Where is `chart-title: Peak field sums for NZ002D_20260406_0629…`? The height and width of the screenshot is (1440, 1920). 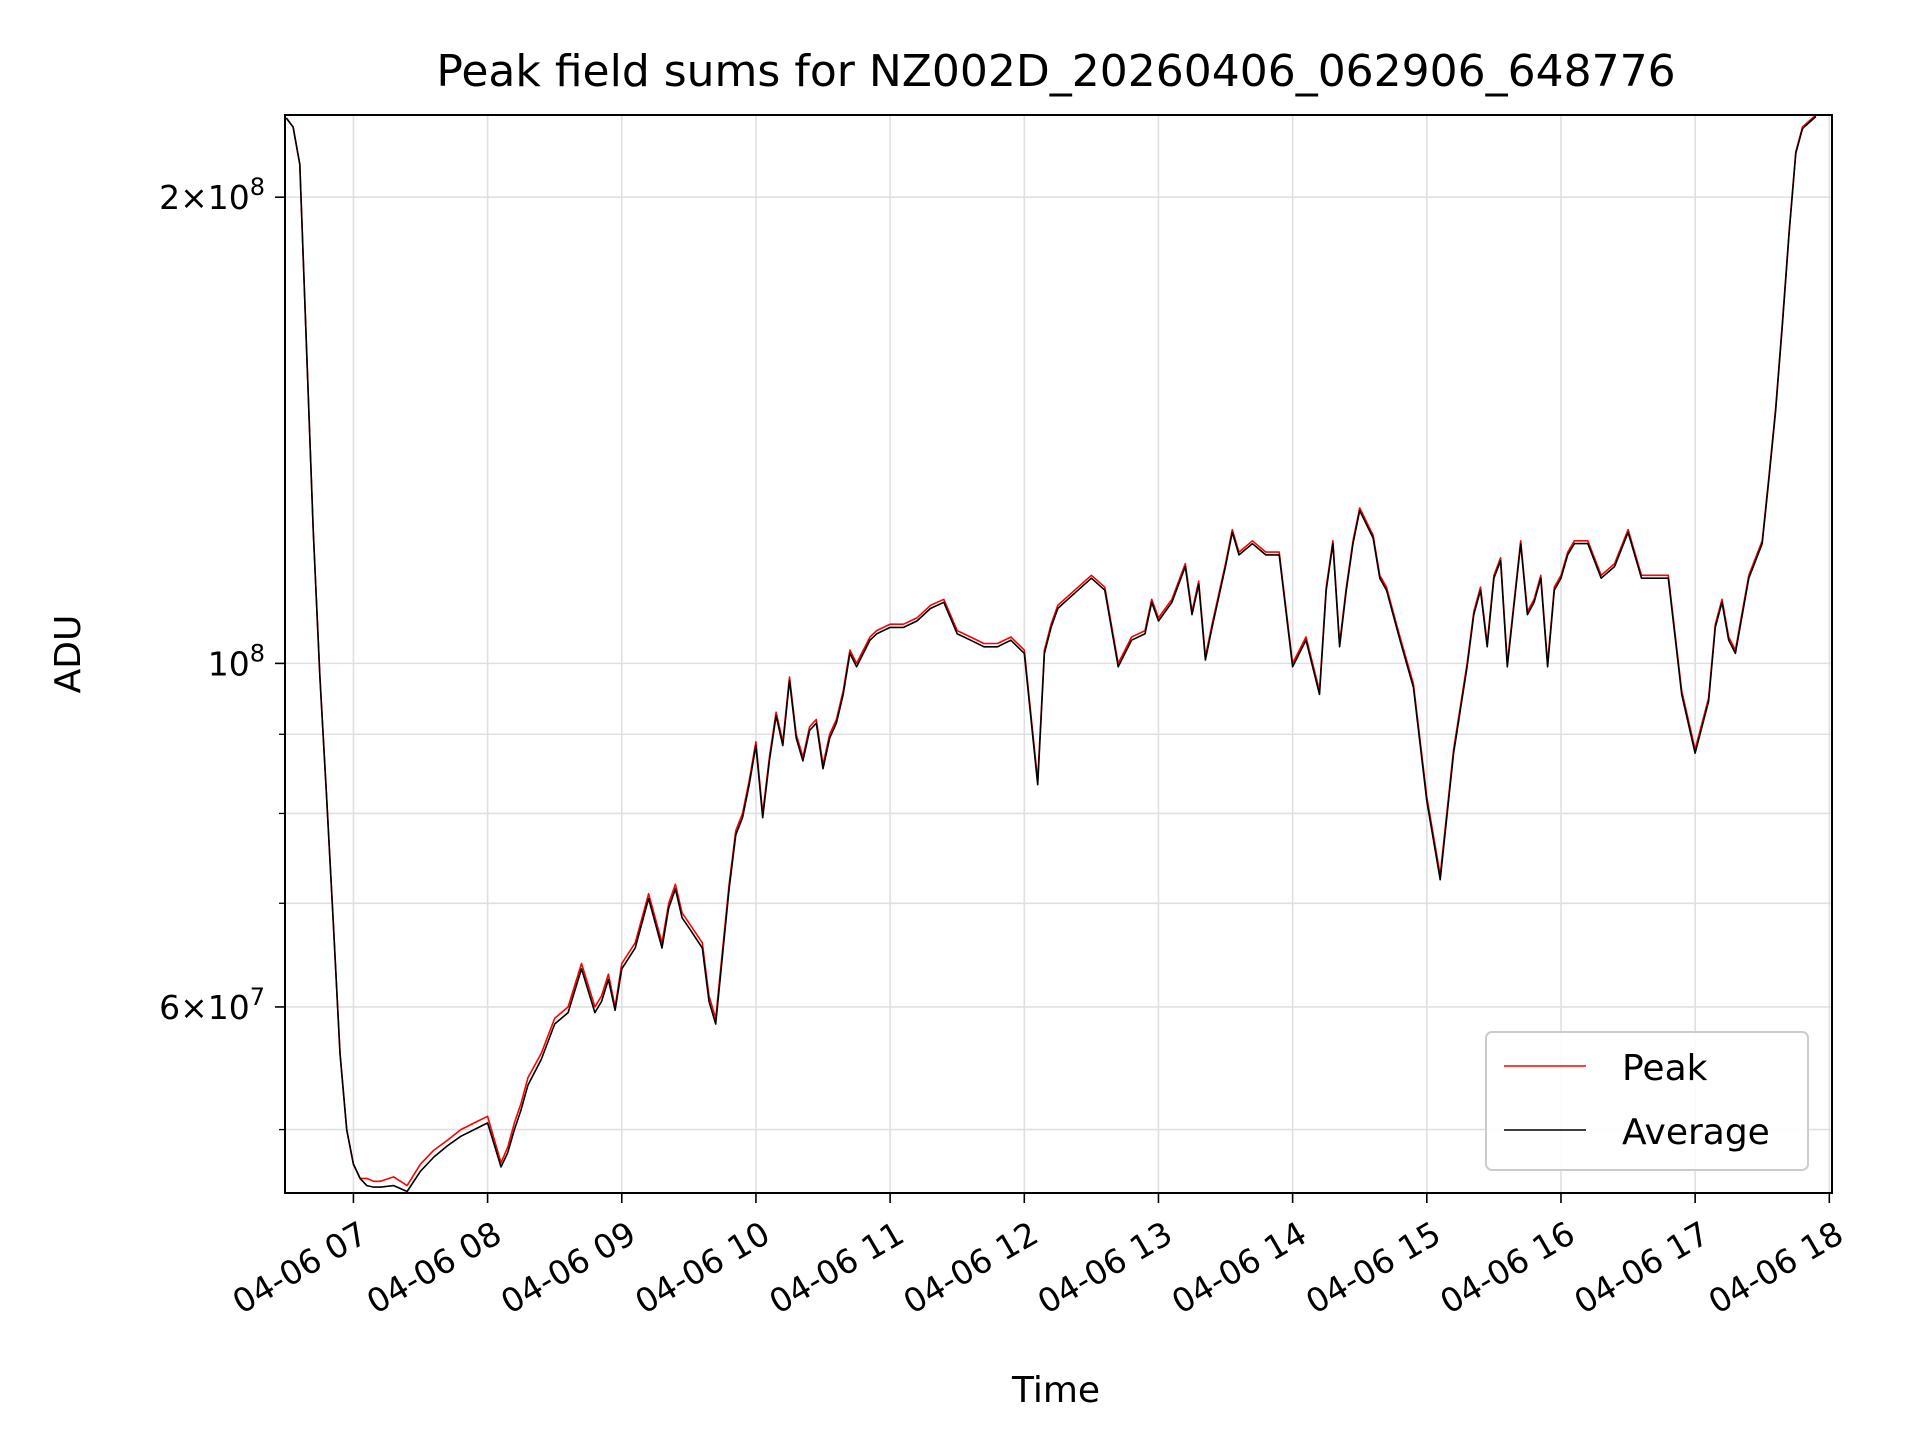
chart-title: Peak field sums for NZ002D_20260406_0629… is located at coordinates (1055, 71).